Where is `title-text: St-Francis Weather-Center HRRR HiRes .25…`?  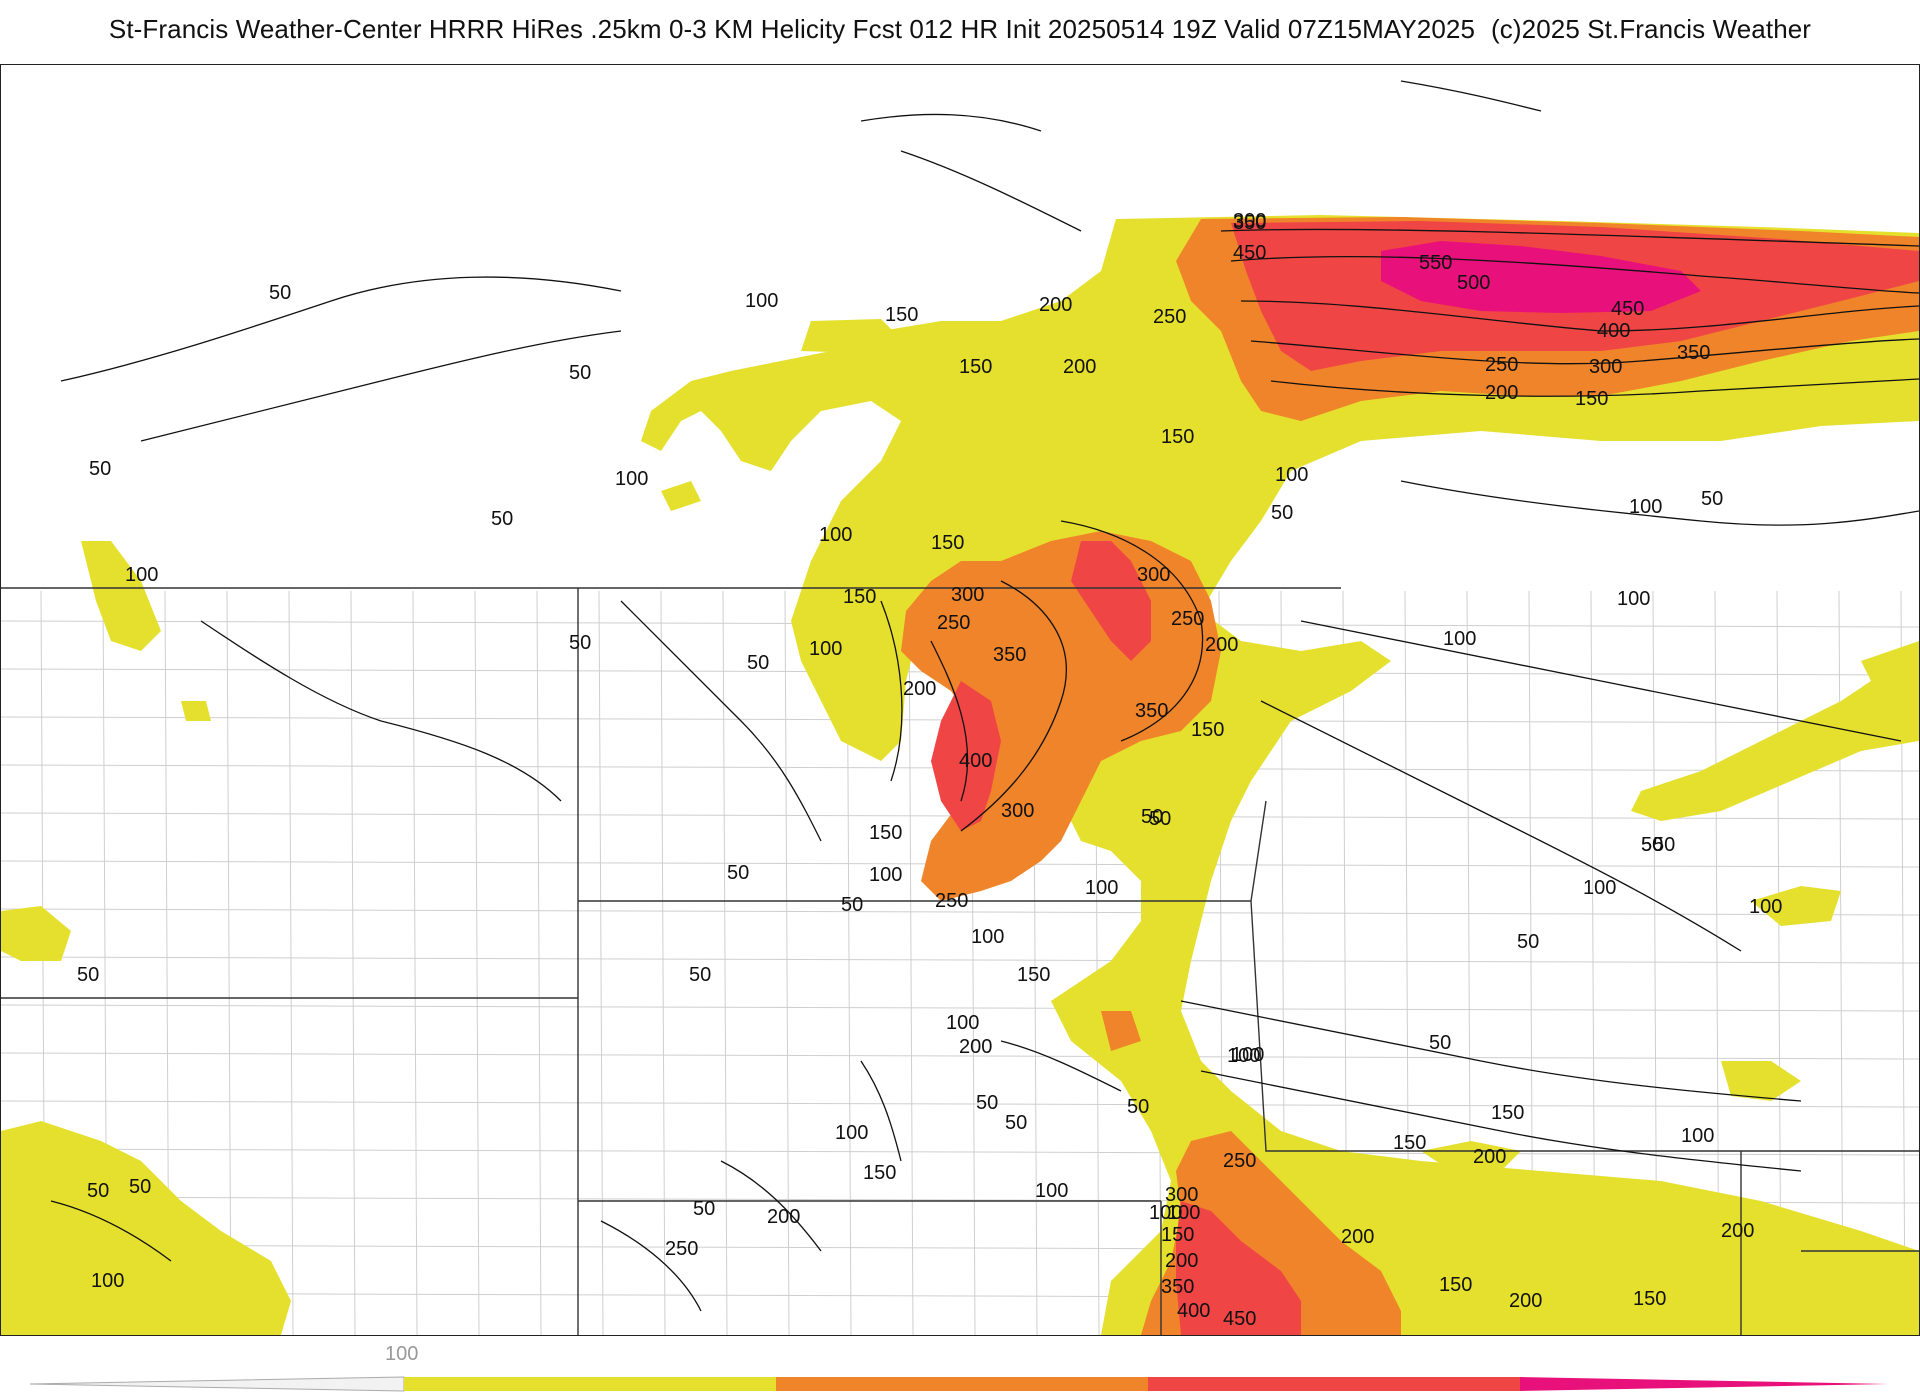 title-text: St-Francis Weather-Center HRRR HiRes .25… is located at coordinates (792, 29).